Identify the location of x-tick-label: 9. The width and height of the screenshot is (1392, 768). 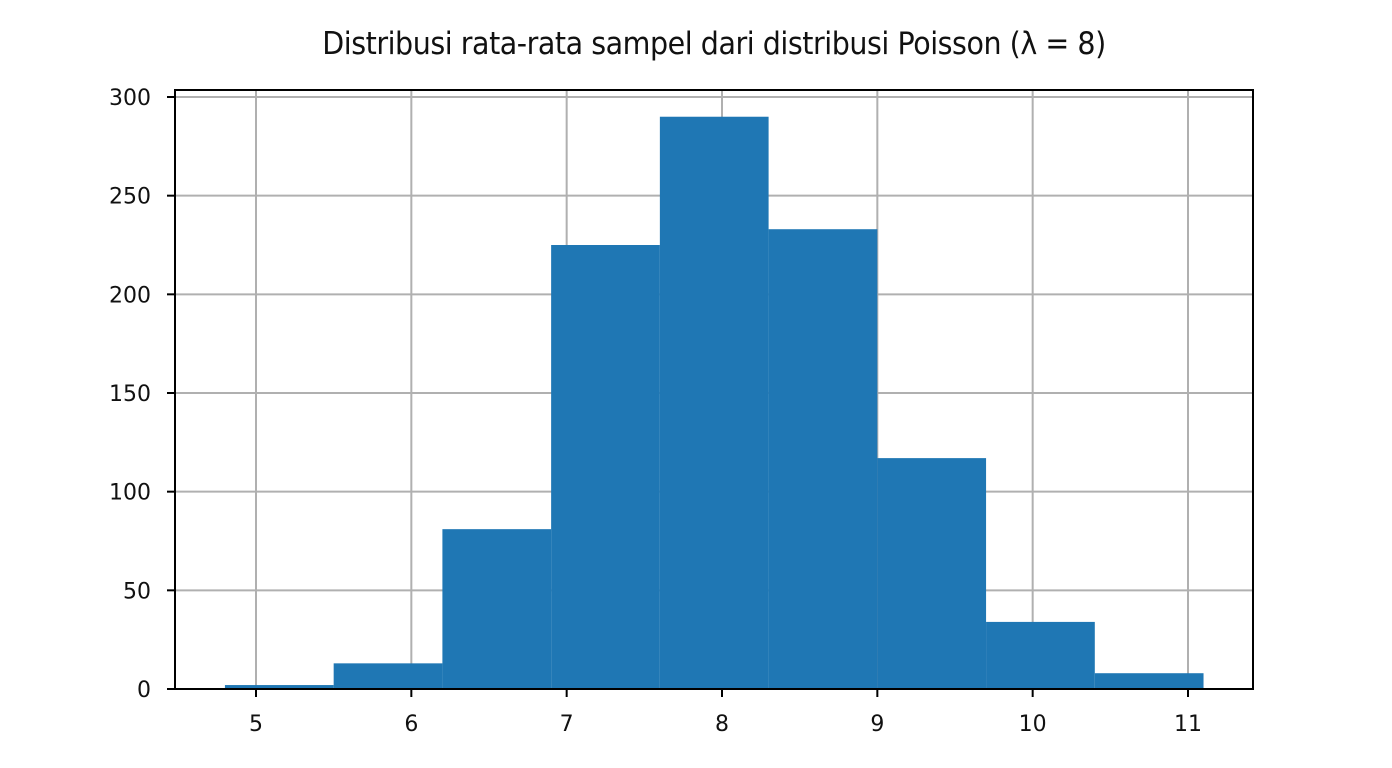
(877, 724).